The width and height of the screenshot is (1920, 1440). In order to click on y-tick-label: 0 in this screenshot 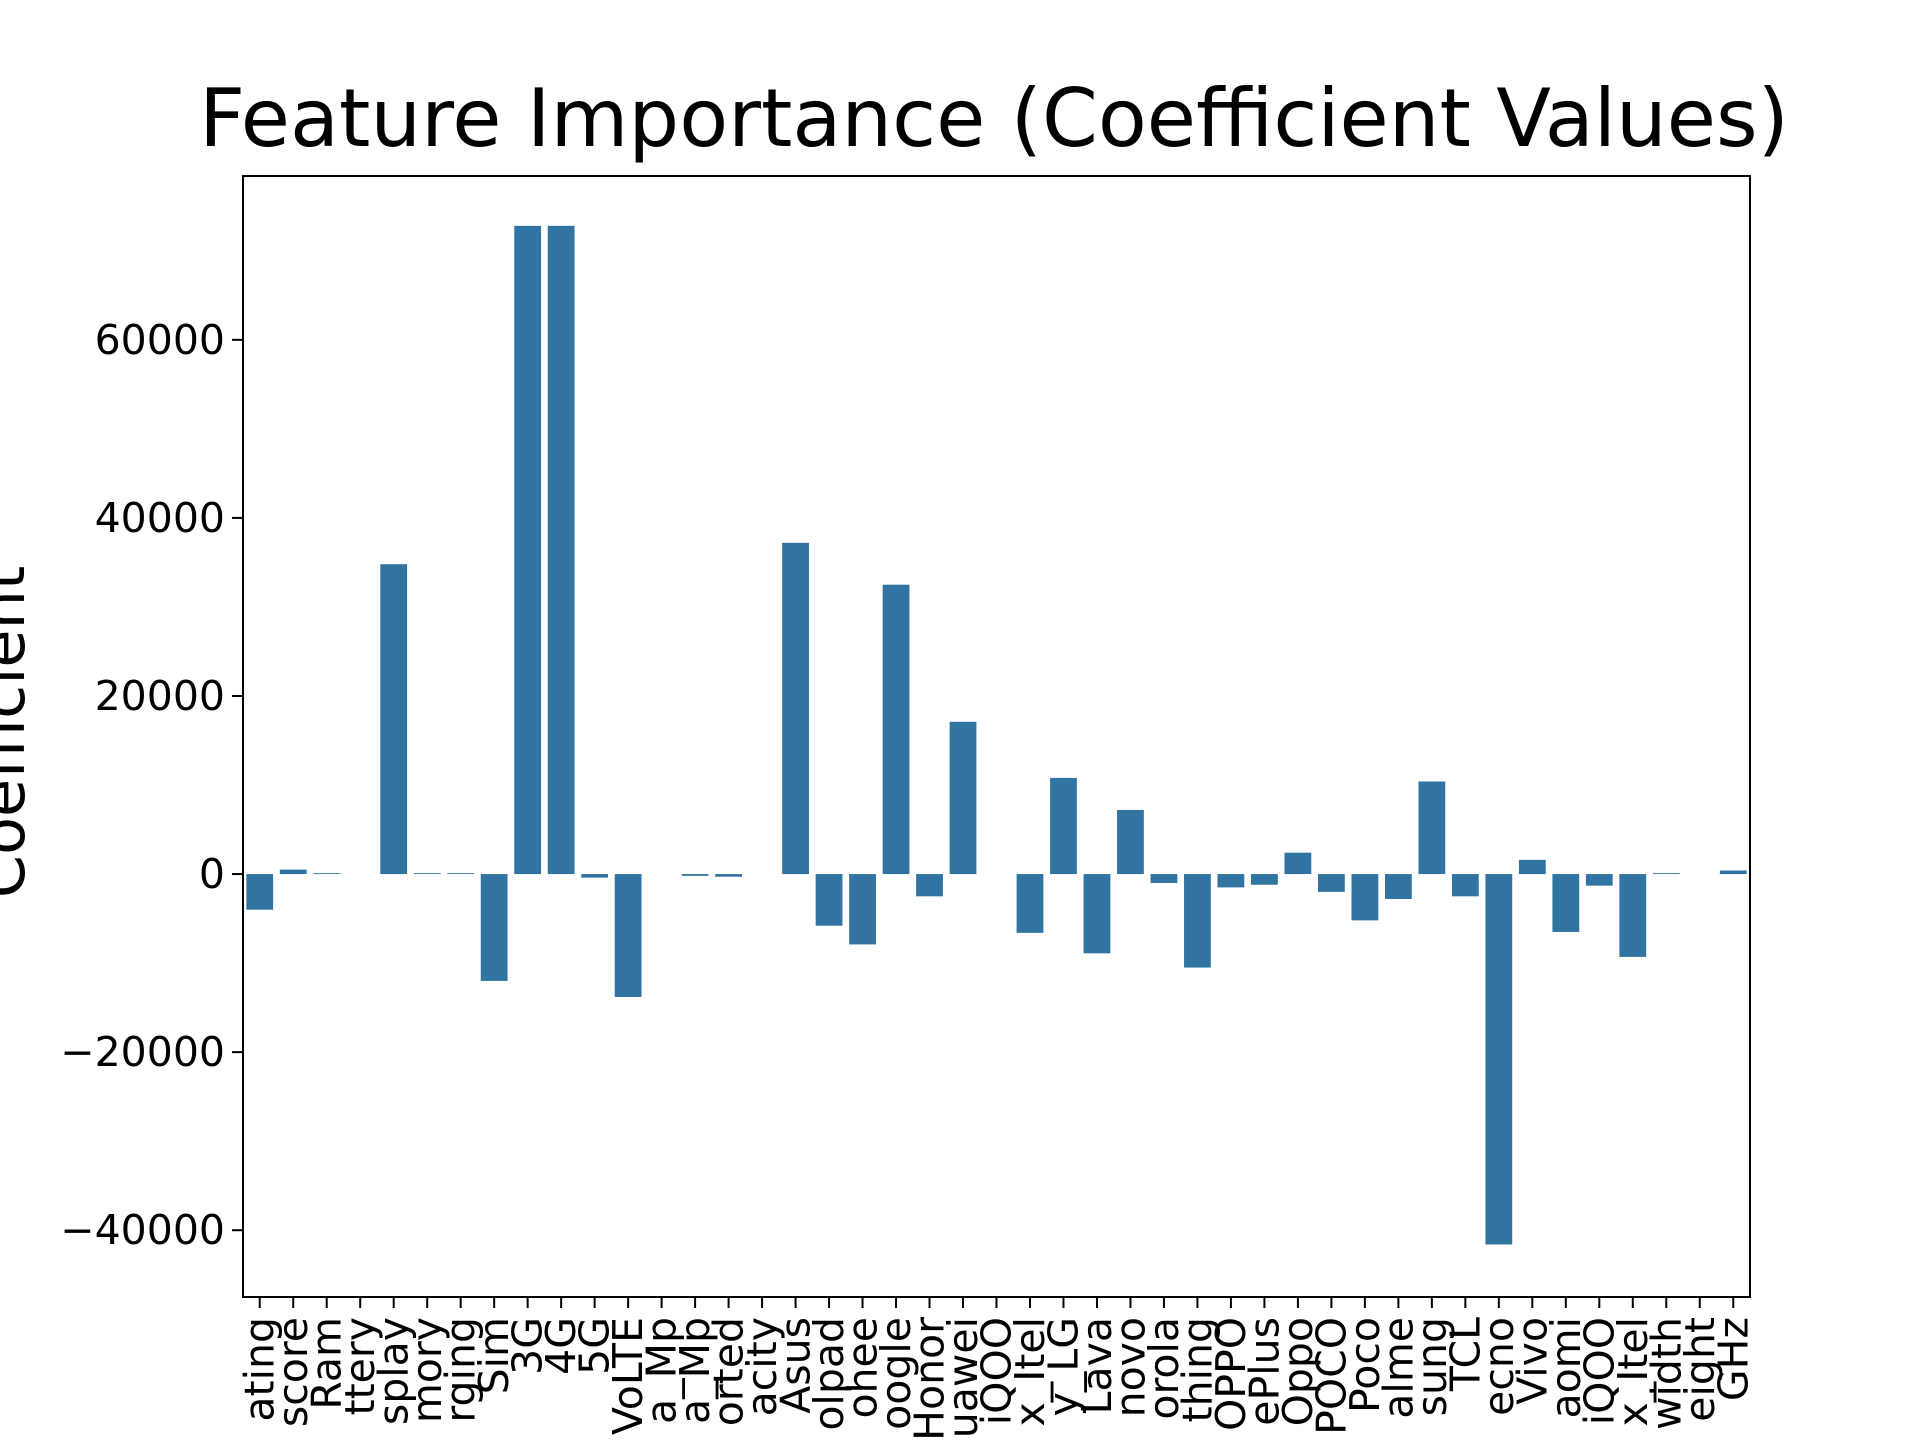, I will do `click(212, 874)`.